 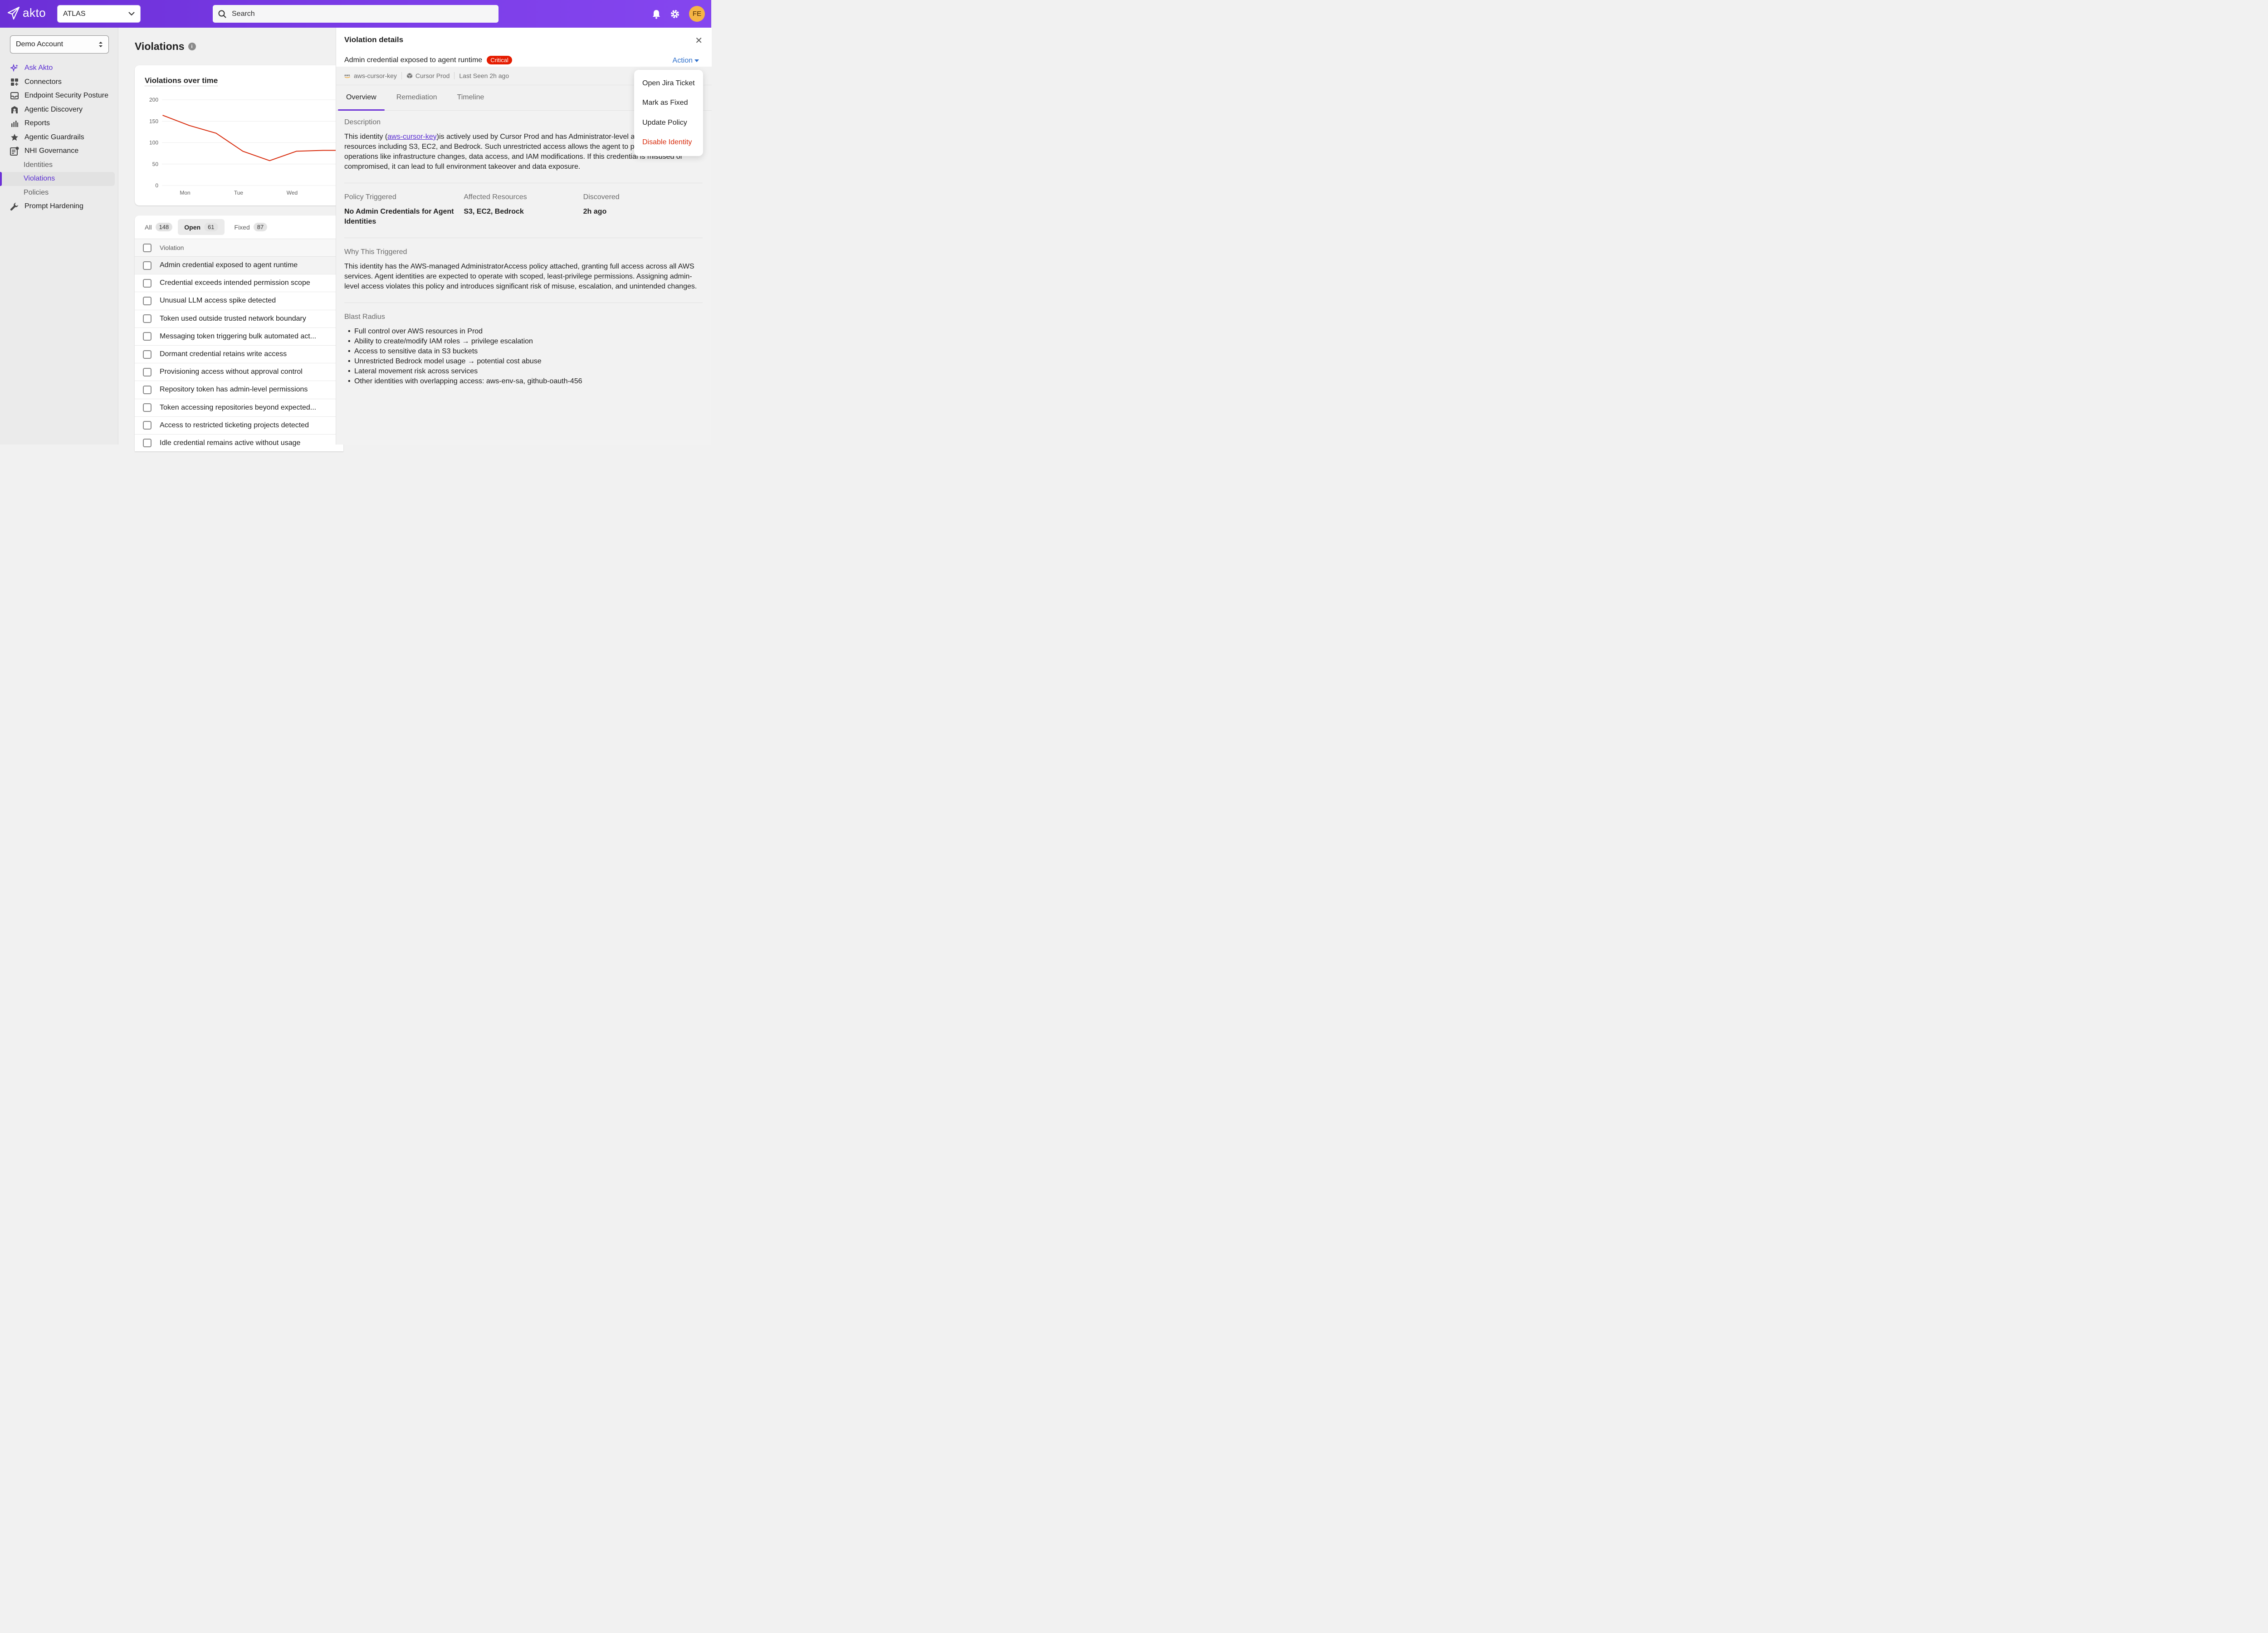 What do you see at coordinates (665, 103) in the screenshot?
I see `menu-item-mark-as-fixed: Mark as Fixed` at bounding box center [665, 103].